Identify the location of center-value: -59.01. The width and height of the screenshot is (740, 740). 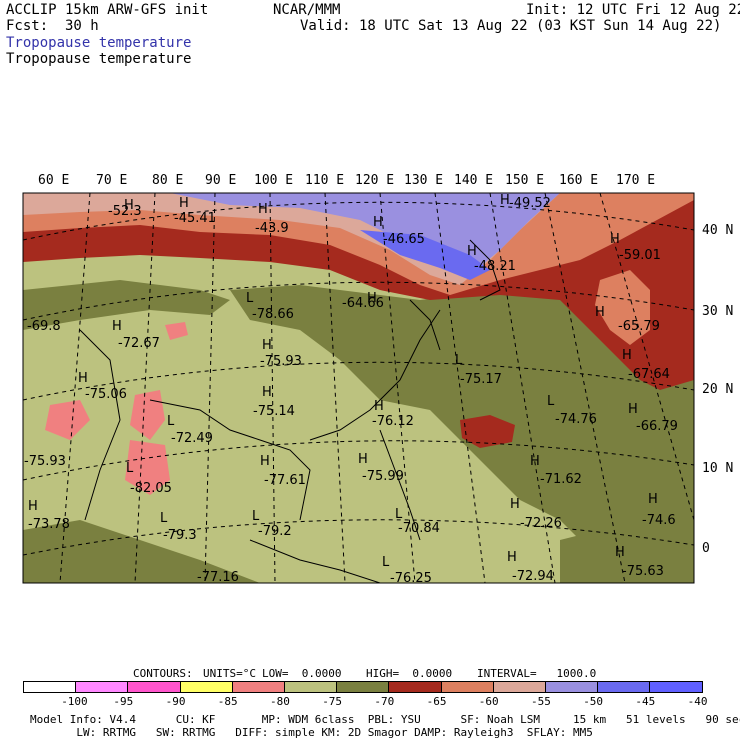
(640, 255).